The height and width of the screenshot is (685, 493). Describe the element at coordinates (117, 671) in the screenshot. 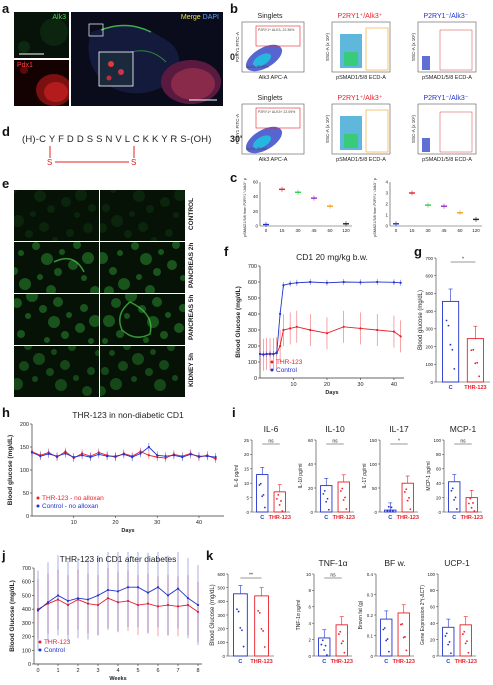

I see `x-tick-label: 4` at that location.